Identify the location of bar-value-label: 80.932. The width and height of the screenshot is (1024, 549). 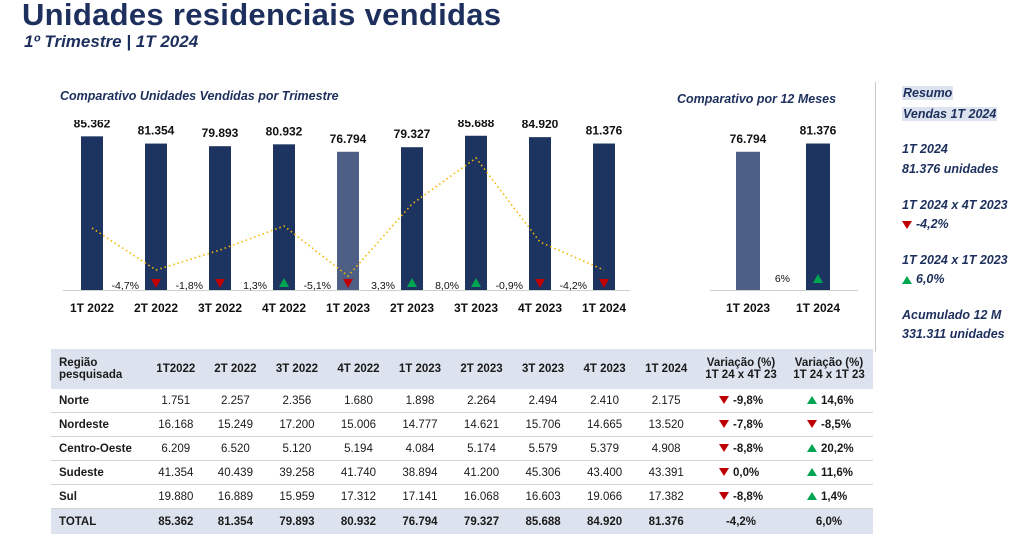
(284, 131).